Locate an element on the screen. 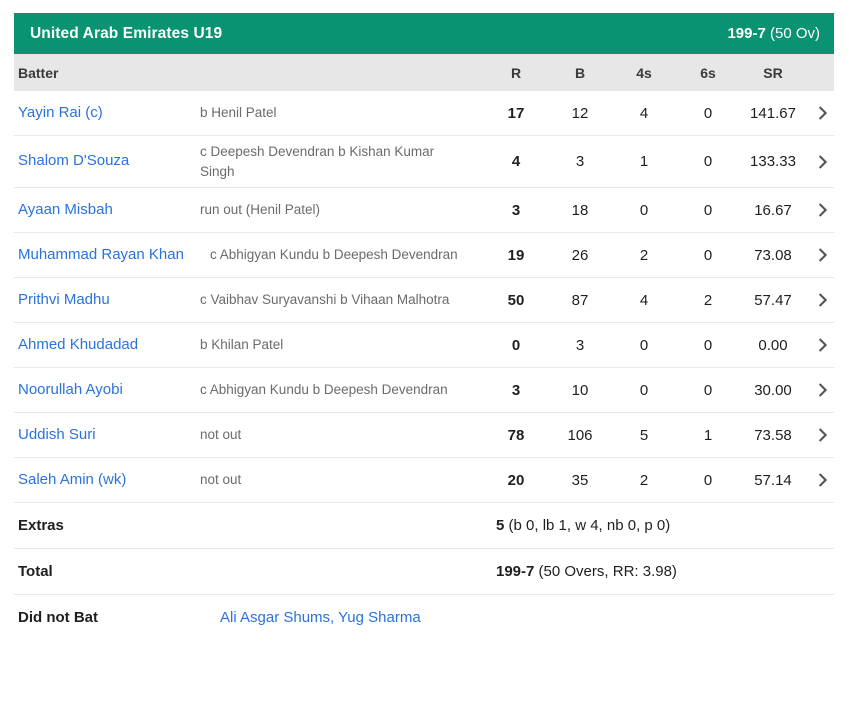  batter-runs: 19 is located at coordinates (516, 255).